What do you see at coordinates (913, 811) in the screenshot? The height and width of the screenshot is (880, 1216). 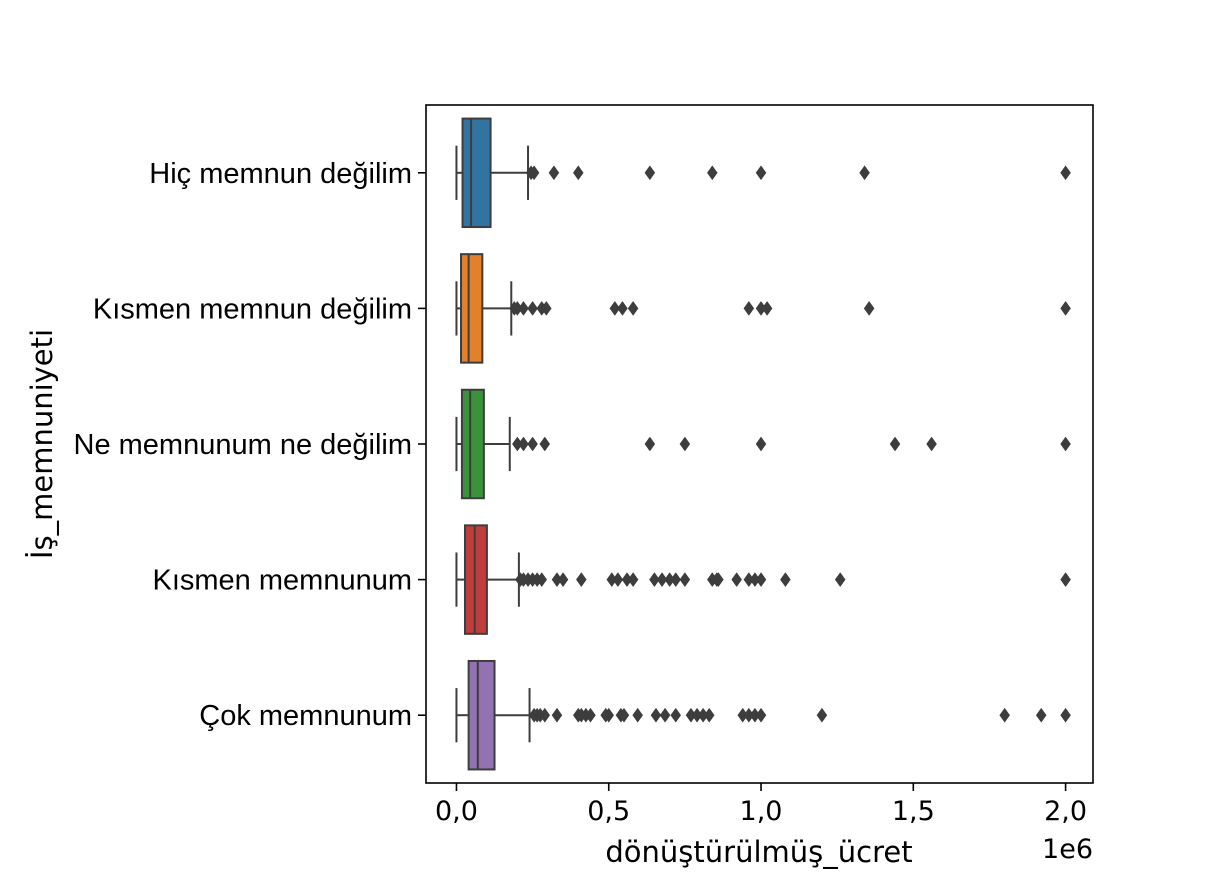 I see `x-tick-label: 1,5` at bounding box center [913, 811].